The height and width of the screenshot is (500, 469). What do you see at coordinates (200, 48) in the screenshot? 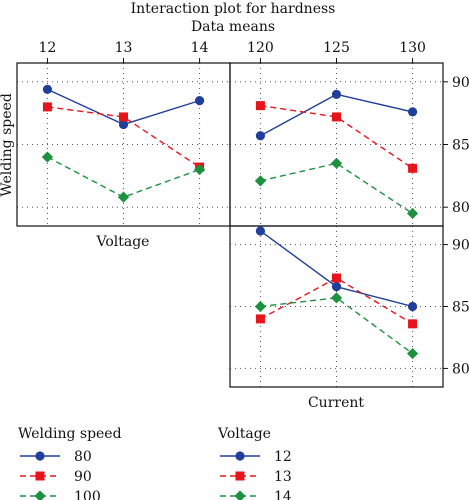
I see `top-tick-label: 14` at bounding box center [200, 48].